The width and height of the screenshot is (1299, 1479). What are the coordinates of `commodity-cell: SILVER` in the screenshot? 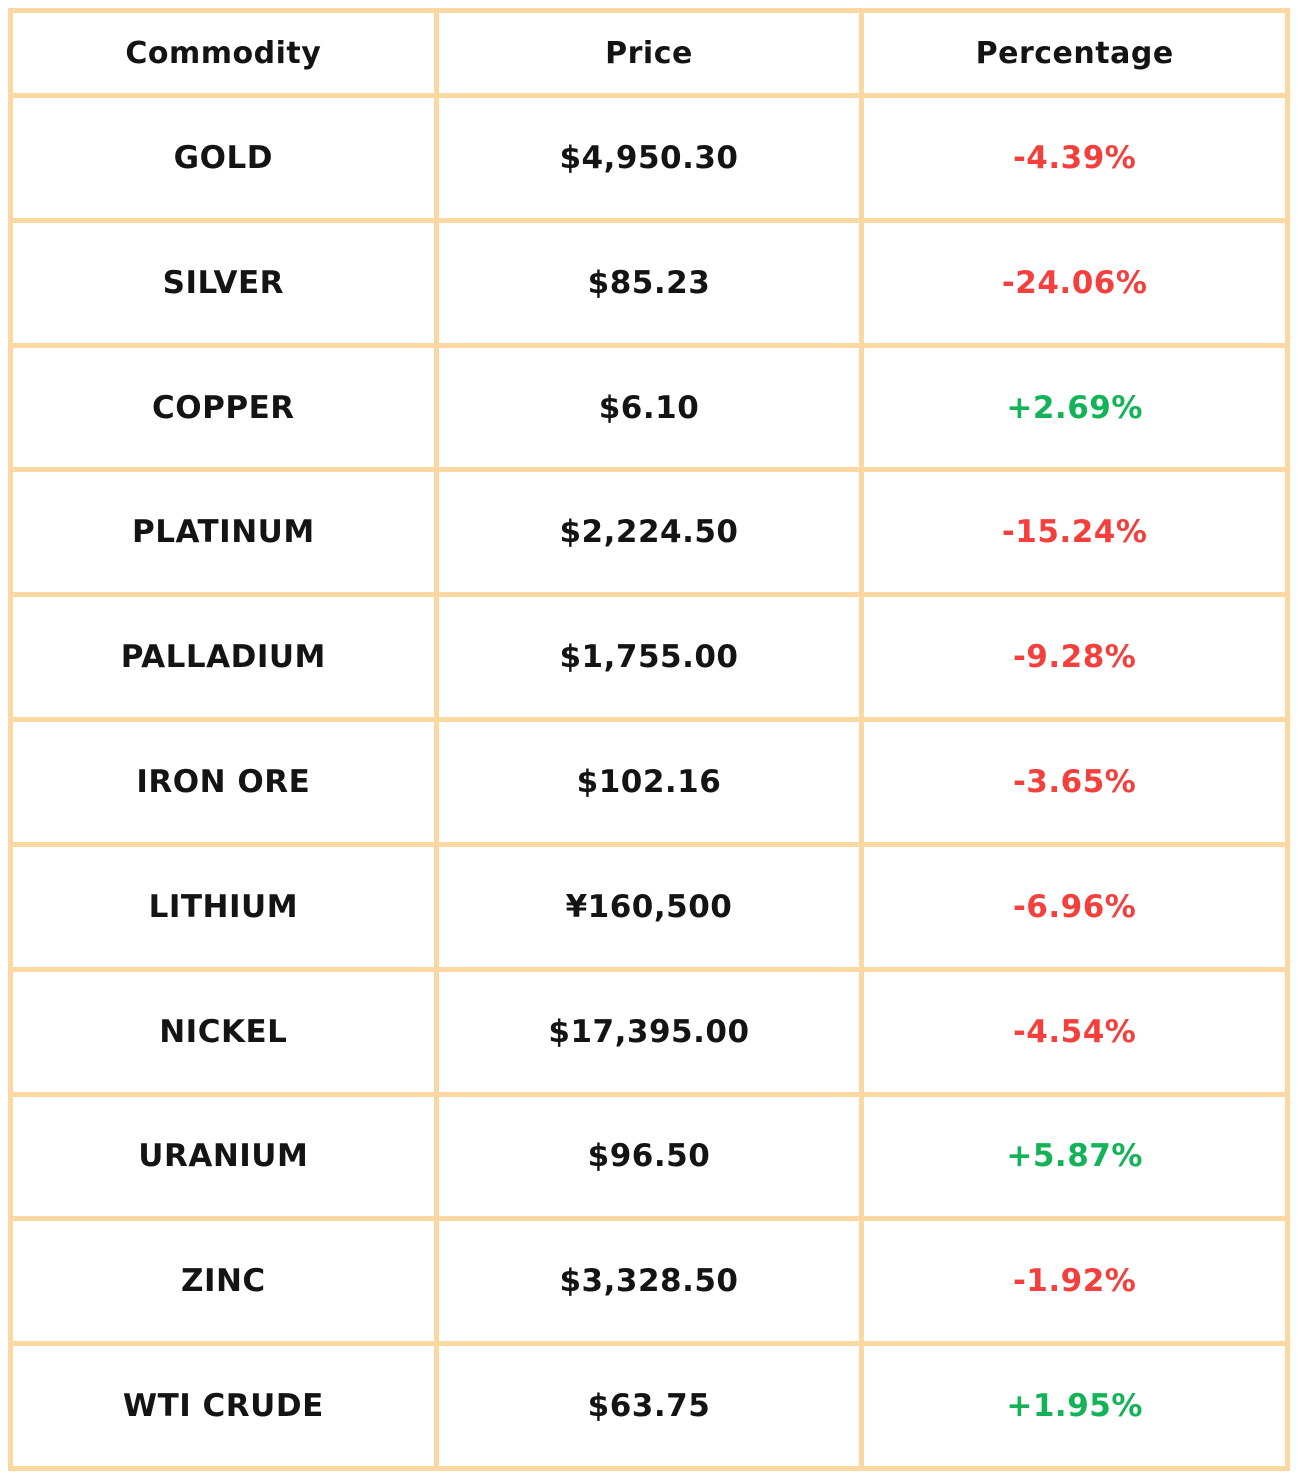 It's located at (223, 282).